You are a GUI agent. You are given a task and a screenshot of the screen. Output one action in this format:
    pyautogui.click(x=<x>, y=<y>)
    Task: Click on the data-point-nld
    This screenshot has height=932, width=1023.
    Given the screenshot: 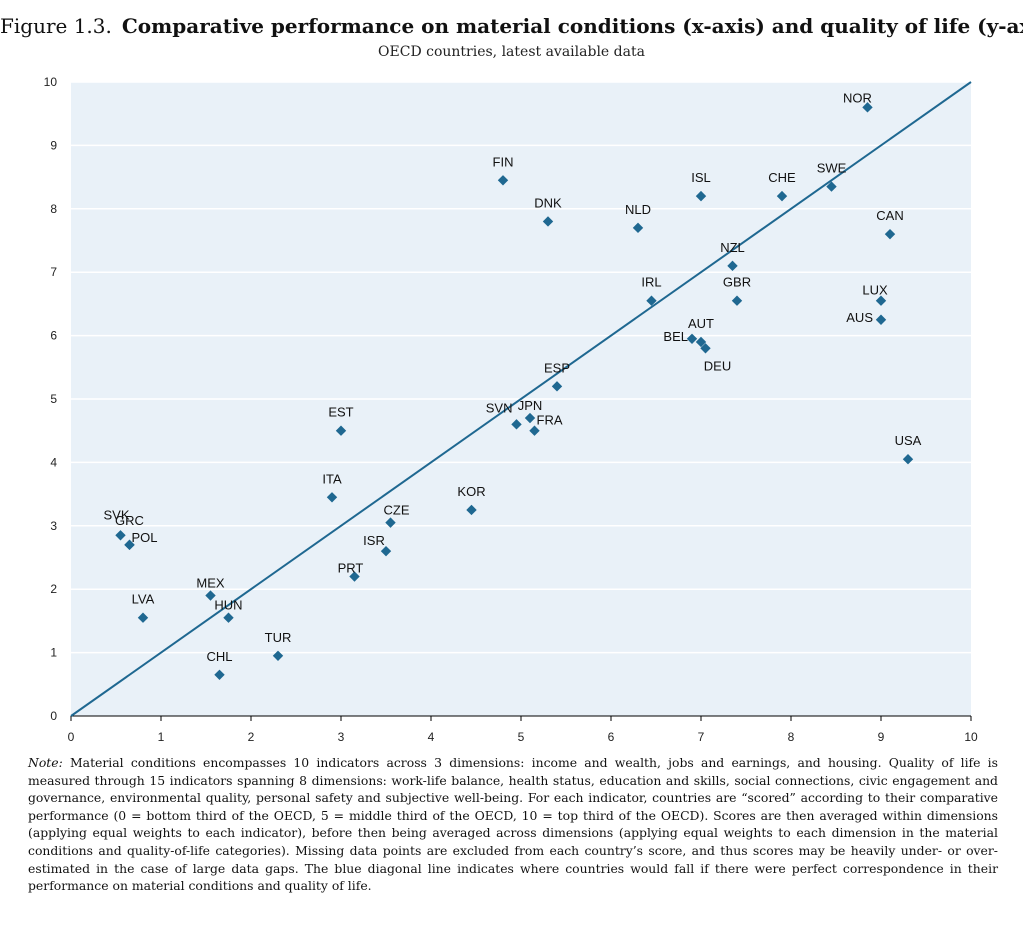 What is the action you would take?
    pyautogui.click(x=638, y=228)
    